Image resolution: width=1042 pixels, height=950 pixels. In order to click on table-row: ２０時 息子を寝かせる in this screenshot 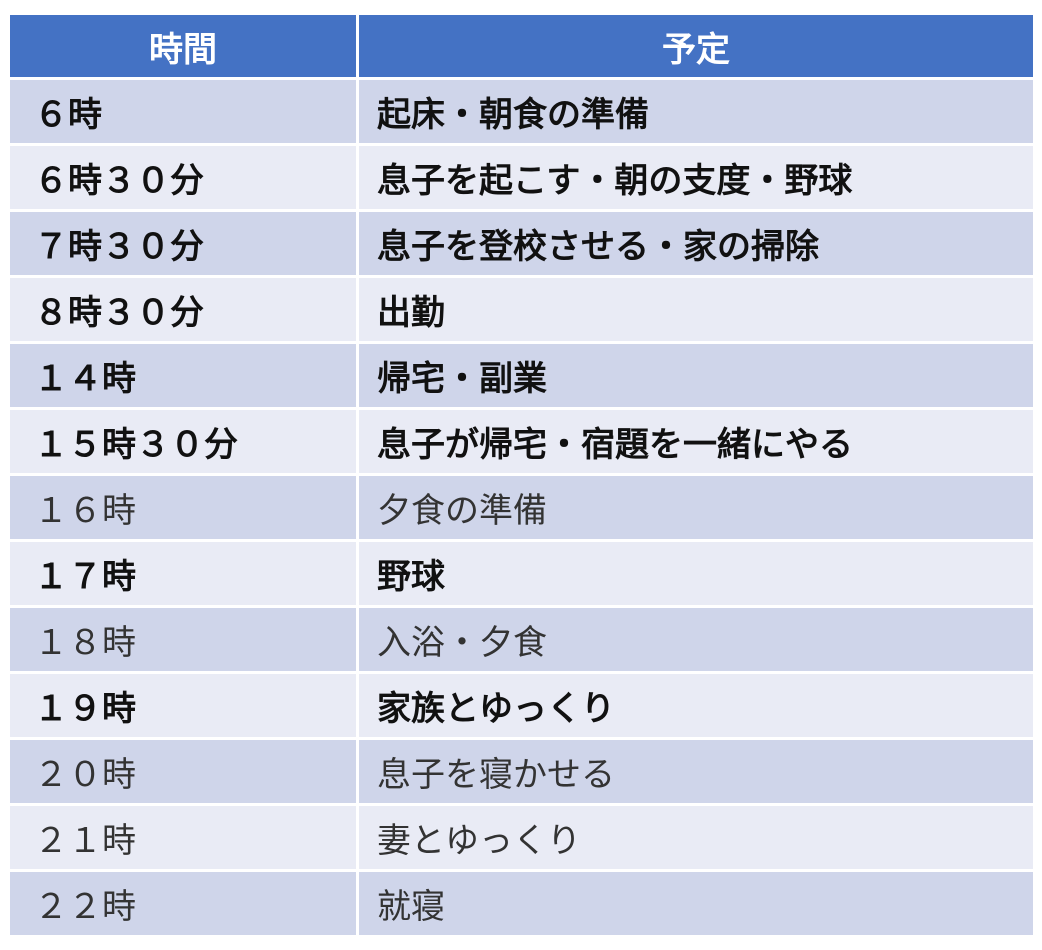, I will do `click(521, 771)`.